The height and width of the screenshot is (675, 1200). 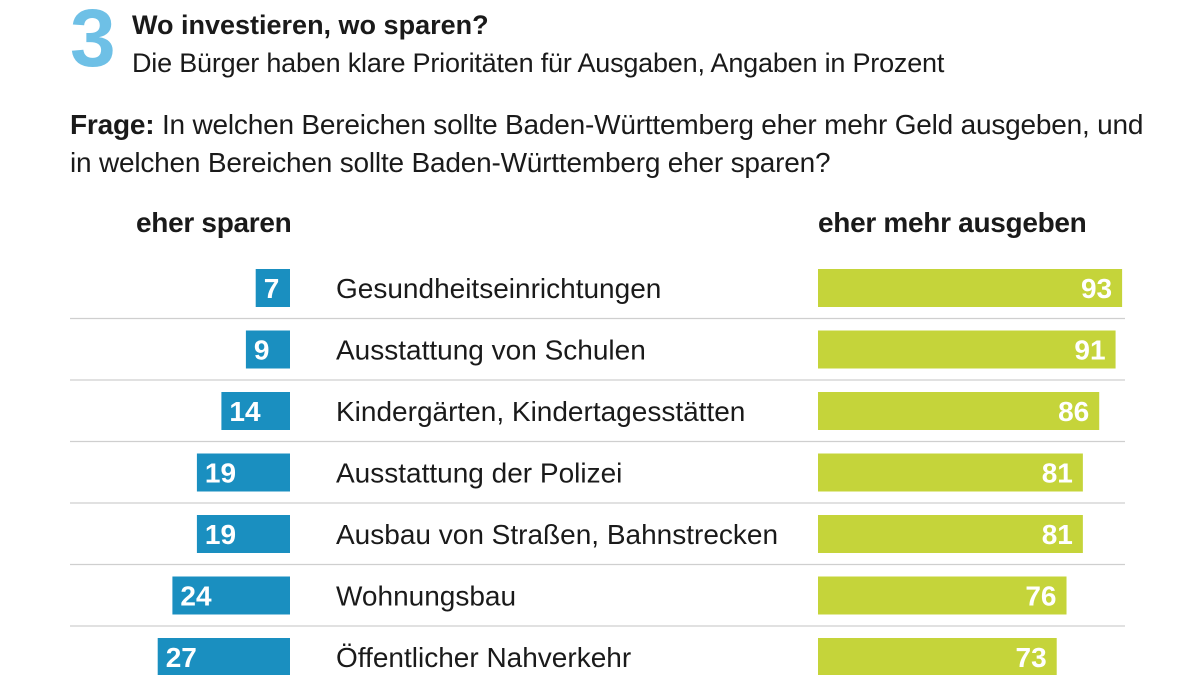 What do you see at coordinates (491, 350) in the screenshot?
I see `category-label: Ausstattung von Schulen` at bounding box center [491, 350].